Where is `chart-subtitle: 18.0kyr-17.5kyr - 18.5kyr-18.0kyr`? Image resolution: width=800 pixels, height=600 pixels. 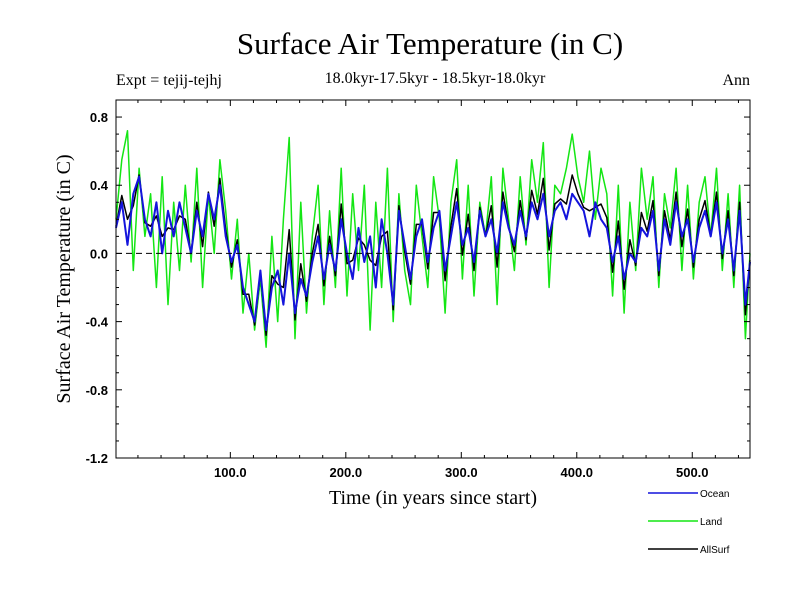
chart-subtitle: 18.0kyr-17.5kyr - 18.5kyr-18.0kyr is located at coordinates (435, 78).